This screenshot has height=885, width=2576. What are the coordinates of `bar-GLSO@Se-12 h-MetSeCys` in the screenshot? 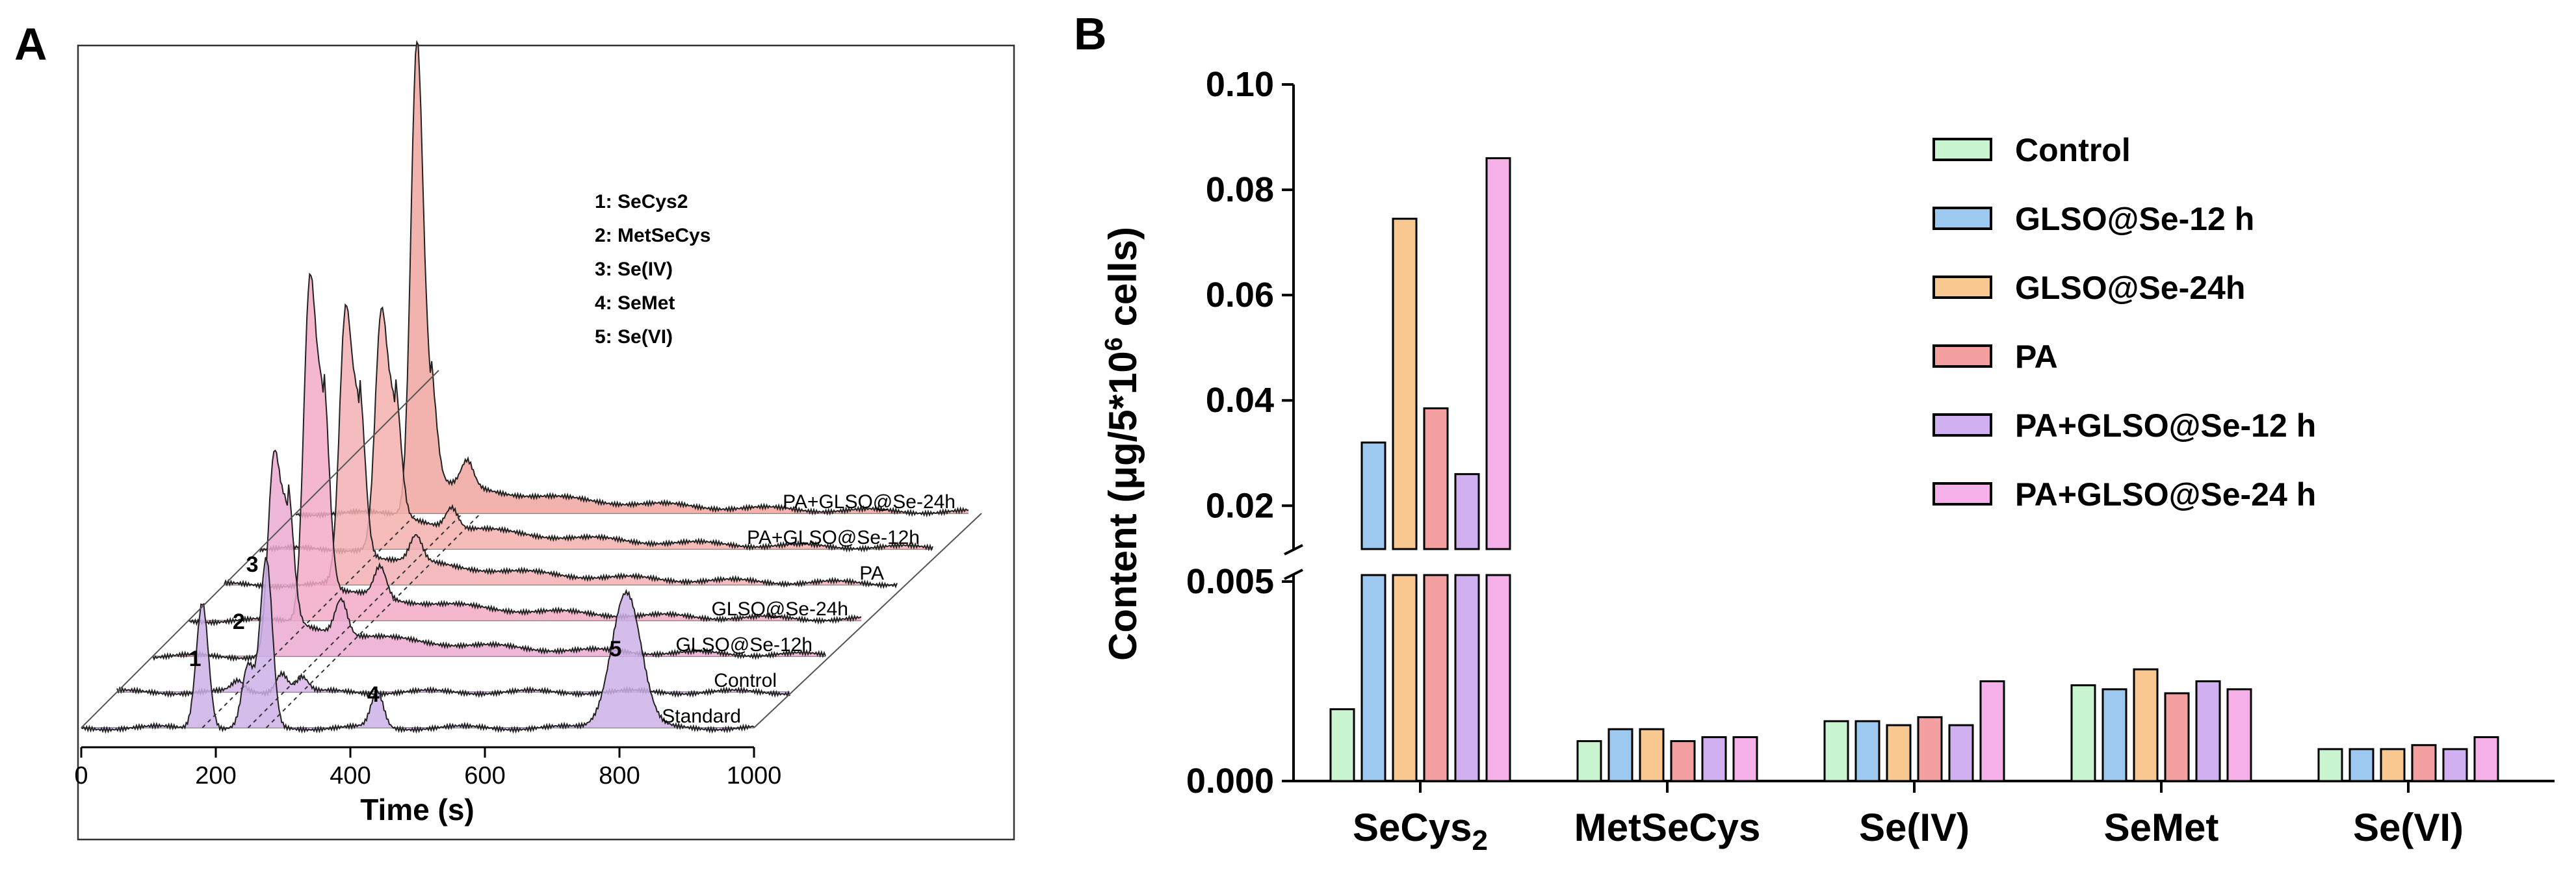 It's located at (1620, 755).